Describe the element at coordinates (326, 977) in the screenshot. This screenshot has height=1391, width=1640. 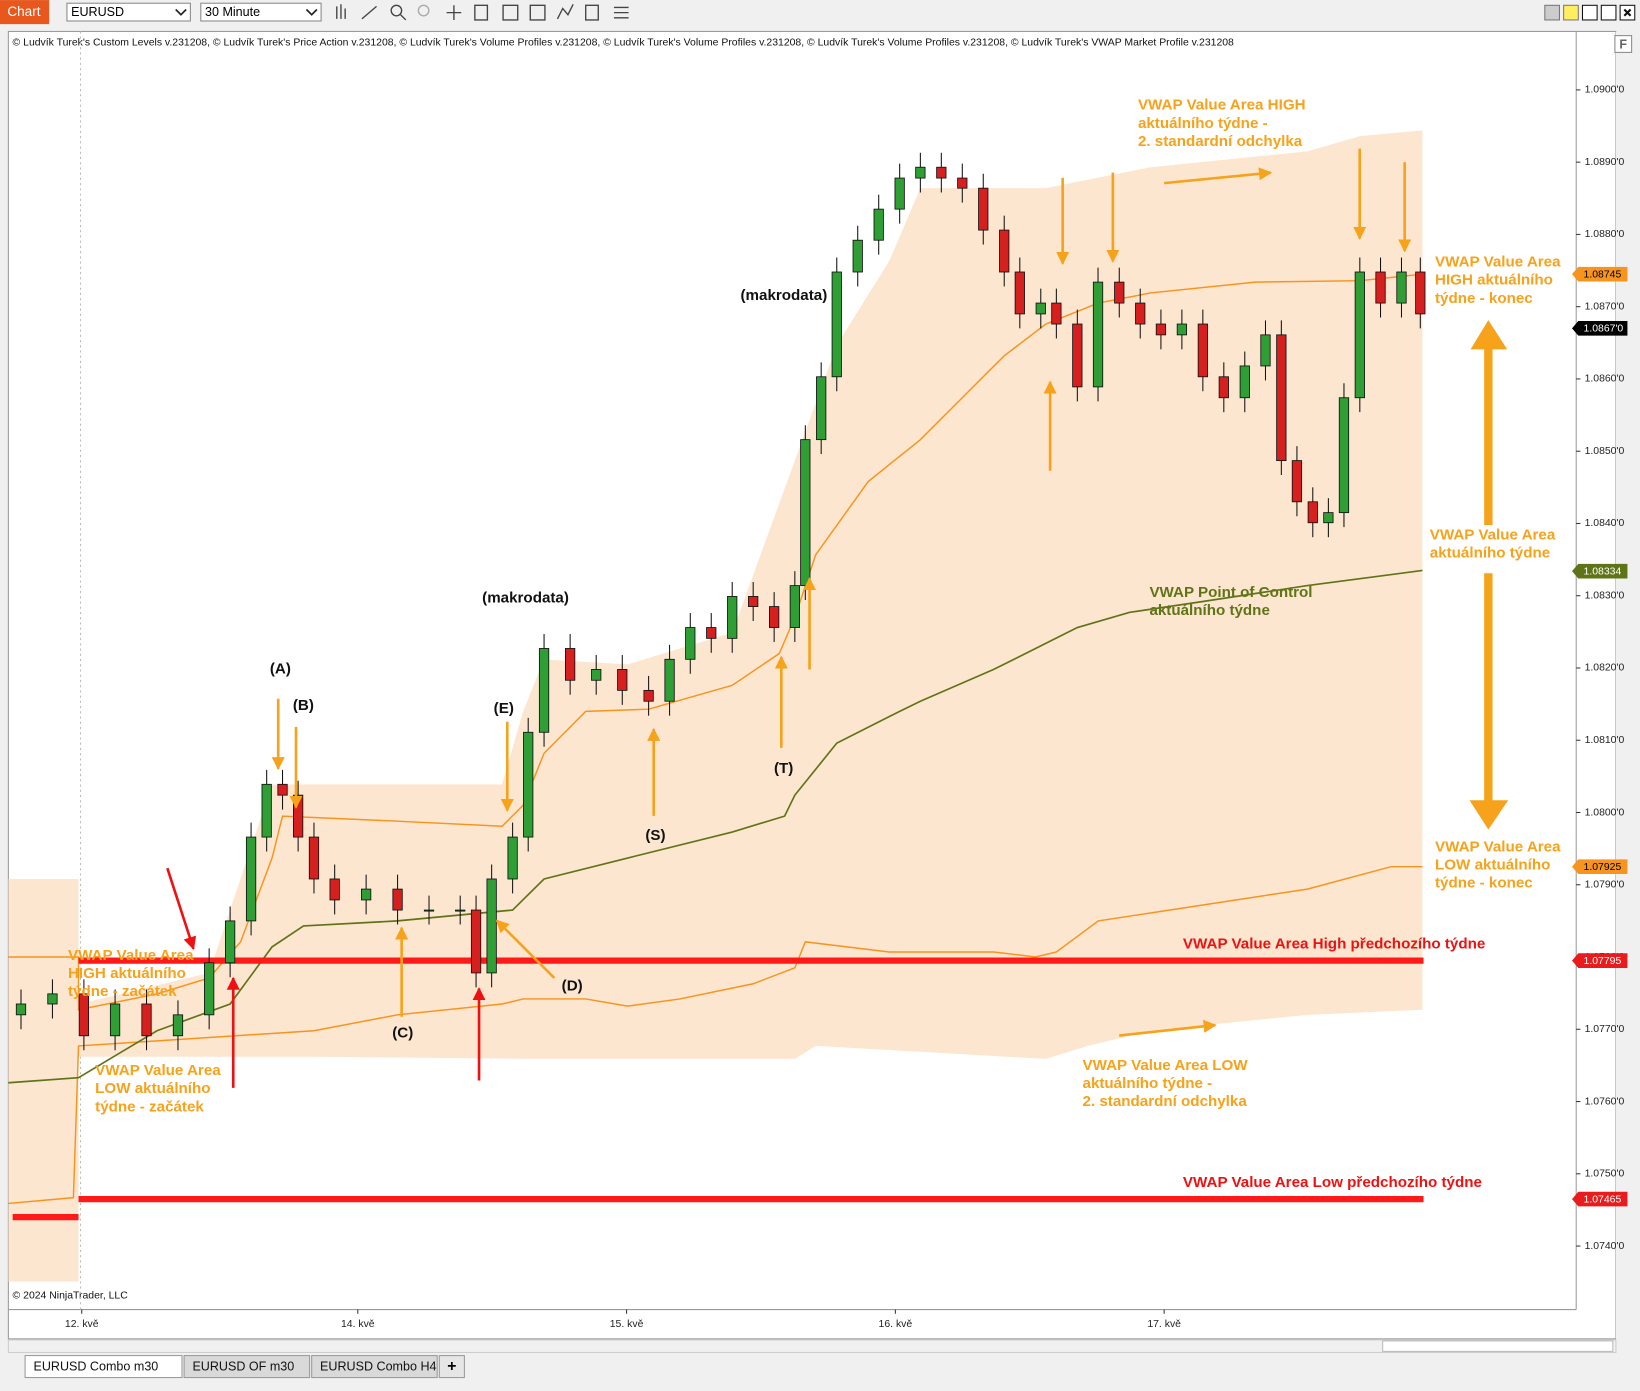
I see `red-arrows` at that location.